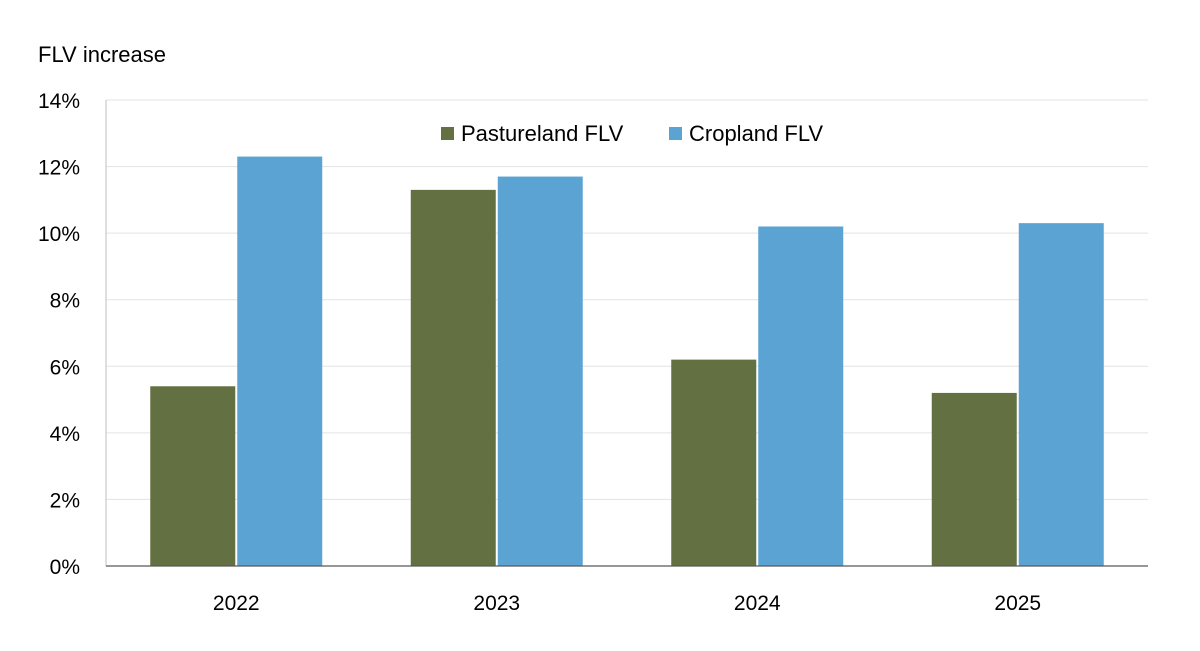 Image resolution: width=1200 pixels, height=651 pixels. Describe the element at coordinates (496, 603) in the screenshot. I see `x-tick-label: 2023` at that location.